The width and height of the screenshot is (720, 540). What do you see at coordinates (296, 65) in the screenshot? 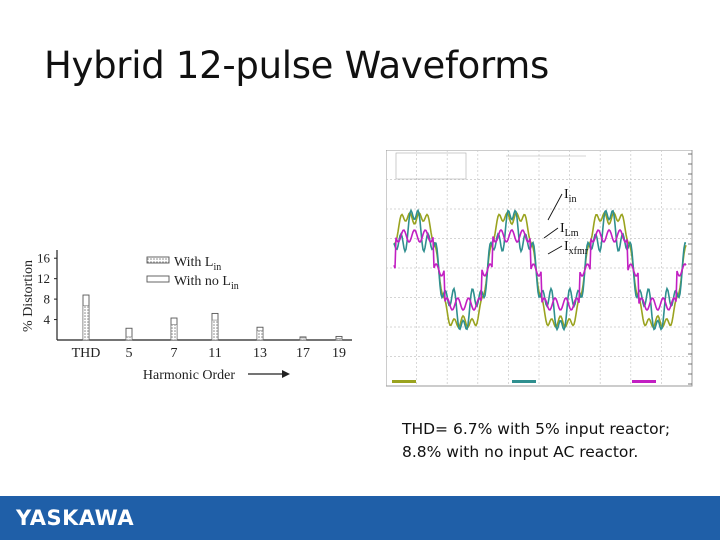
I see `slide-title: Hybrid 12-pulse Waveforms` at bounding box center [296, 65].